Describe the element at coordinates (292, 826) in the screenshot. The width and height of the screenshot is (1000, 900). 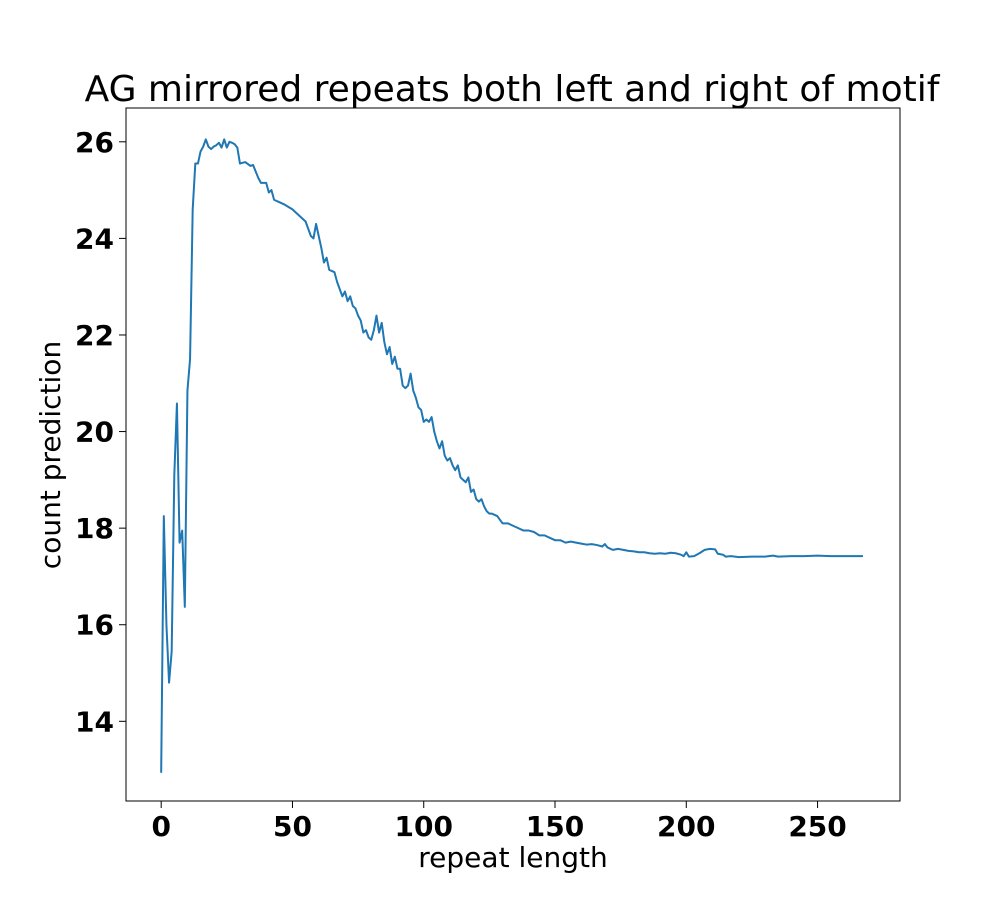
I see `x-tick-label: 50` at that location.